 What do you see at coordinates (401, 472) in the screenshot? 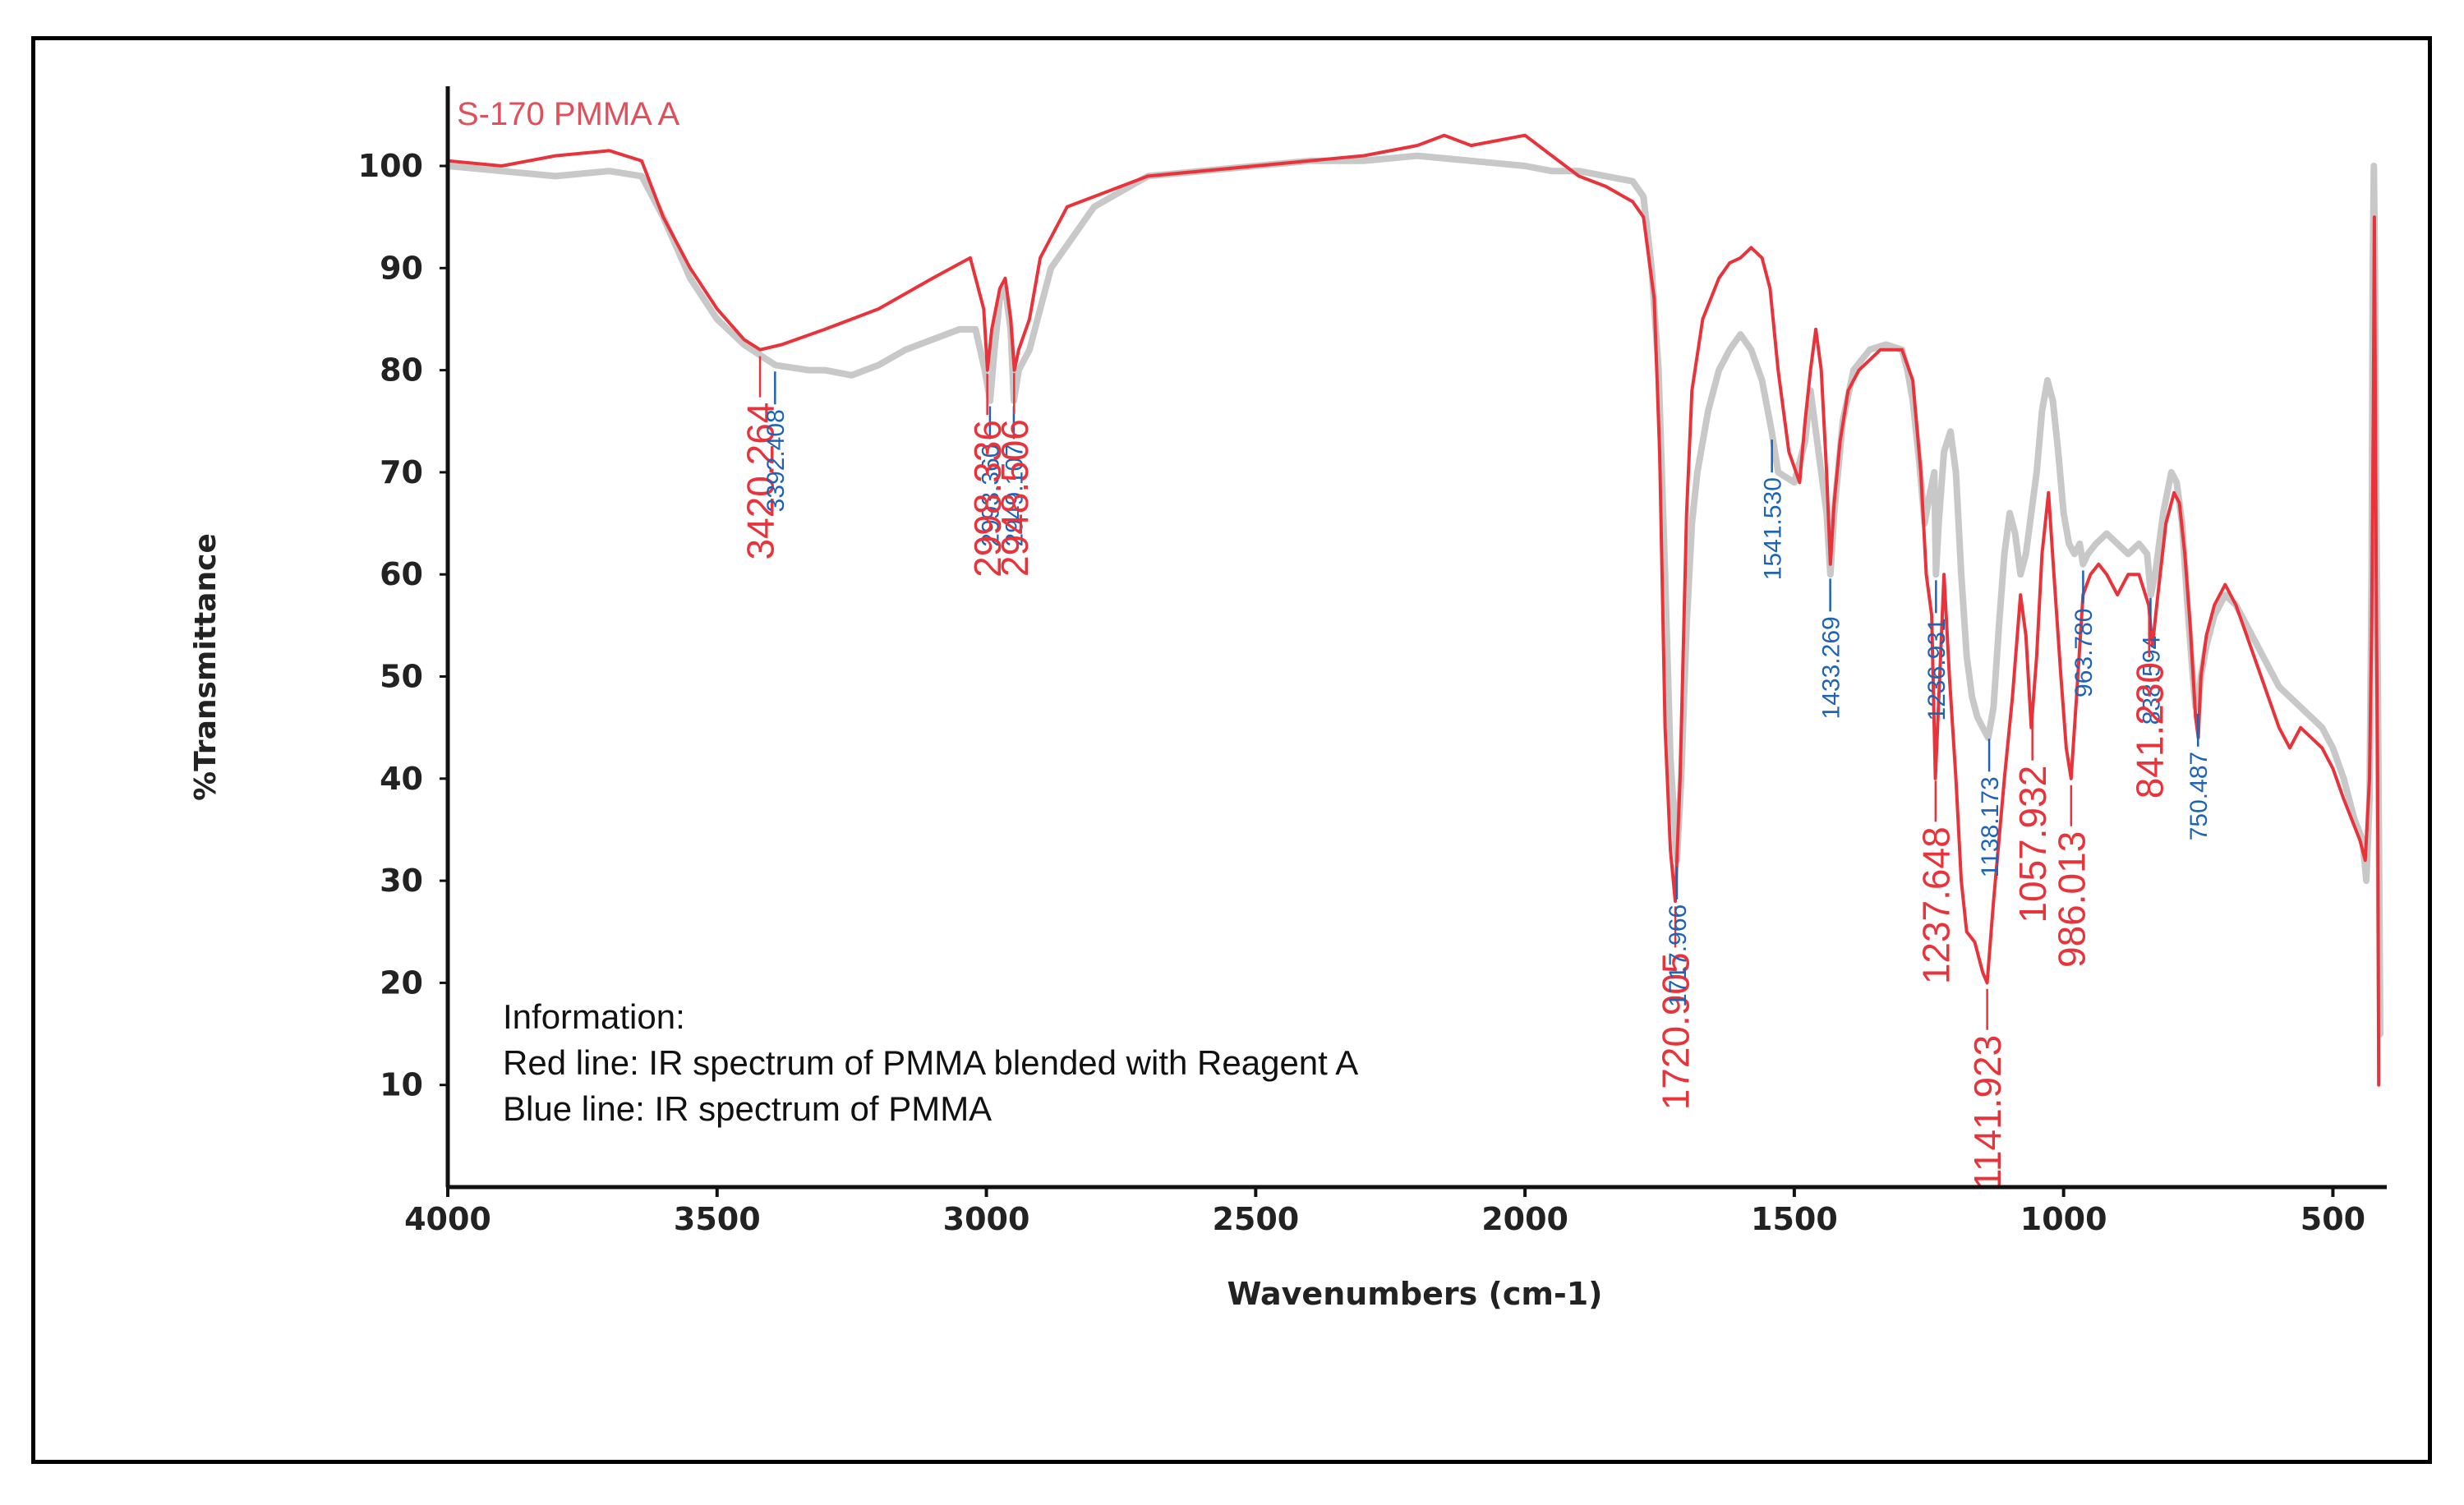
I see `y-tick-label: 70` at bounding box center [401, 472].